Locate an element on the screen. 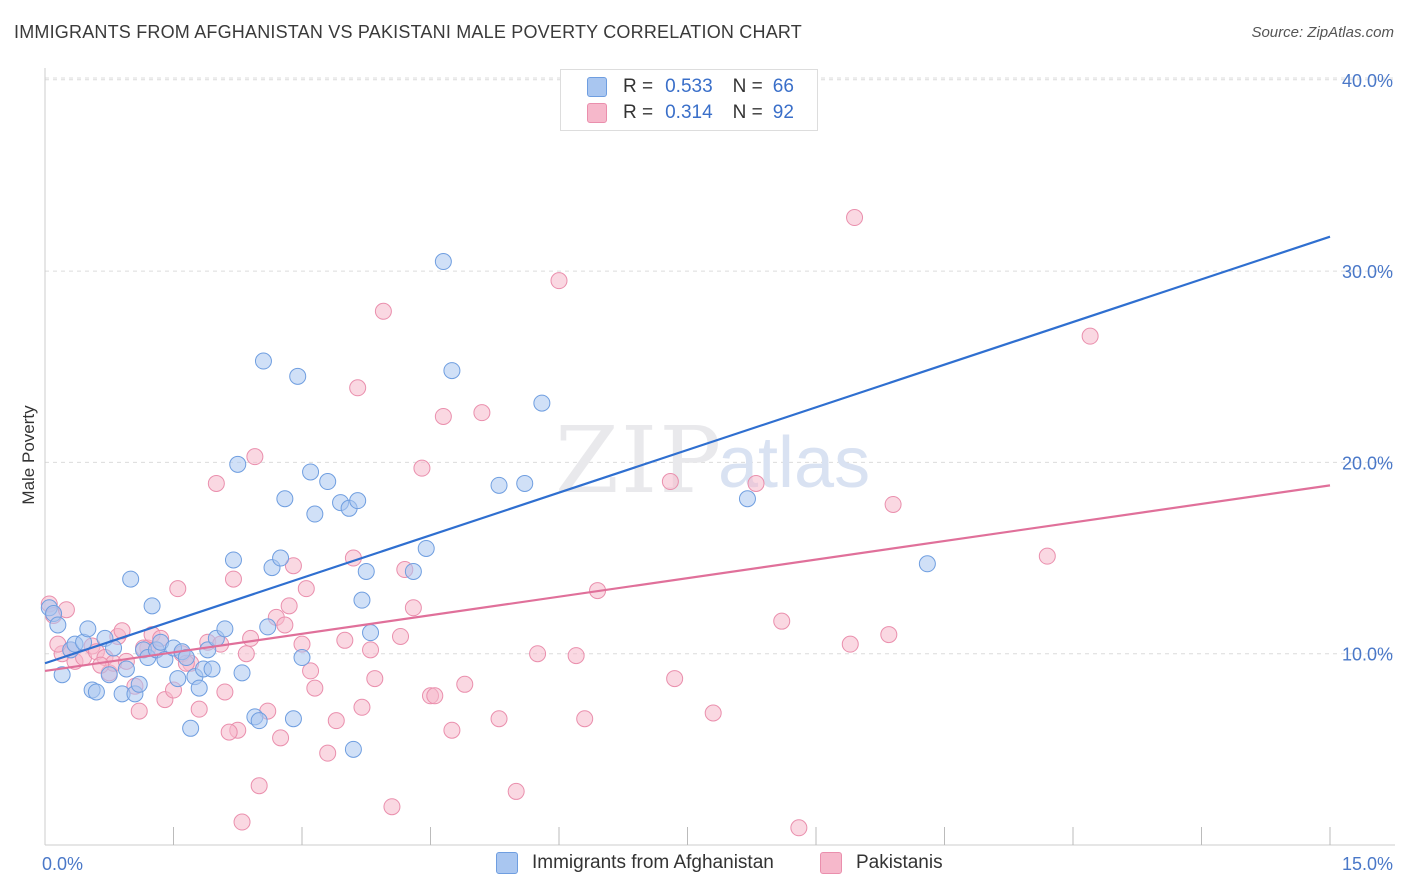 Image resolution: width=1406 pixels, height=892 pixels. bottom-legend-afghanistan: Immigrants from Afghanistan is located at coordinates (635, 863).